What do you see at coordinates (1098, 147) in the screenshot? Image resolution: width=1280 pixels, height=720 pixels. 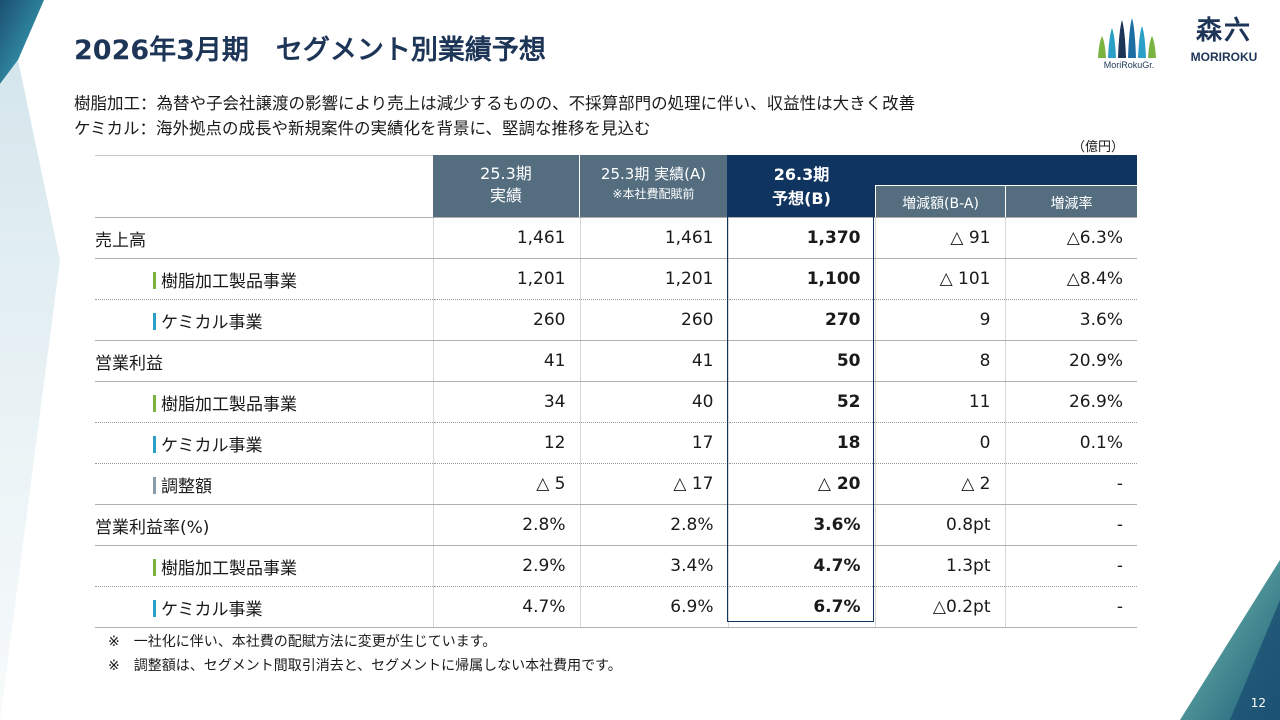 I see `unit-label: （億円）` at bounding box center [1098, 147].